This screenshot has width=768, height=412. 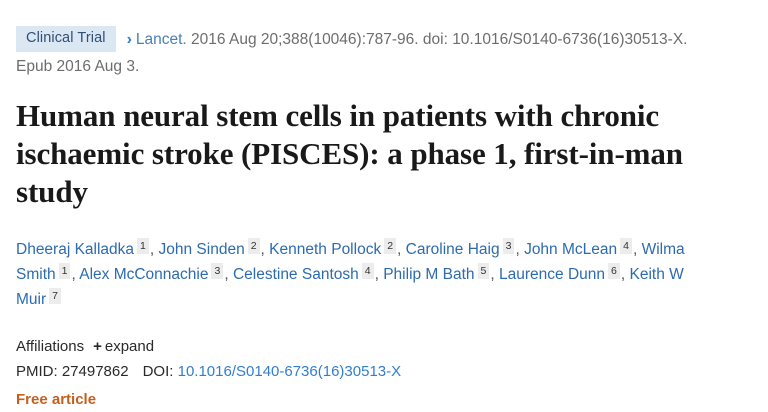 What do you see at coordinates (144, 274) in the screenshot?
I see `author-link: Alex McConnachie` at bounding box center [144, 274].